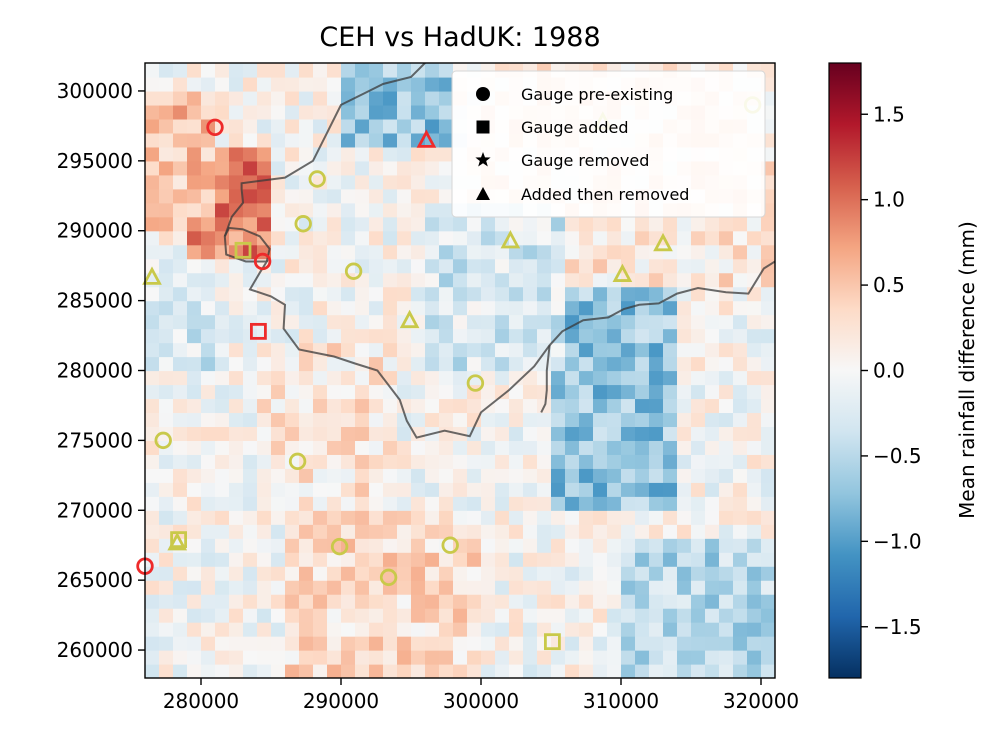 Image resolution: width=1006 pixels, height=746 pixels. I want to click on colorbar-tick-label: −1.0, so click(897, 541).